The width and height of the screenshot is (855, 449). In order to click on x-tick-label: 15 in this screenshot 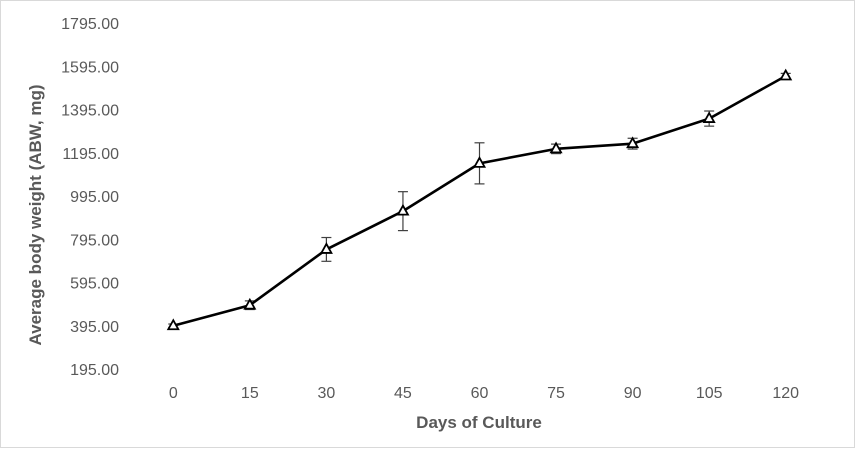, I will do `click(250, 393)`.